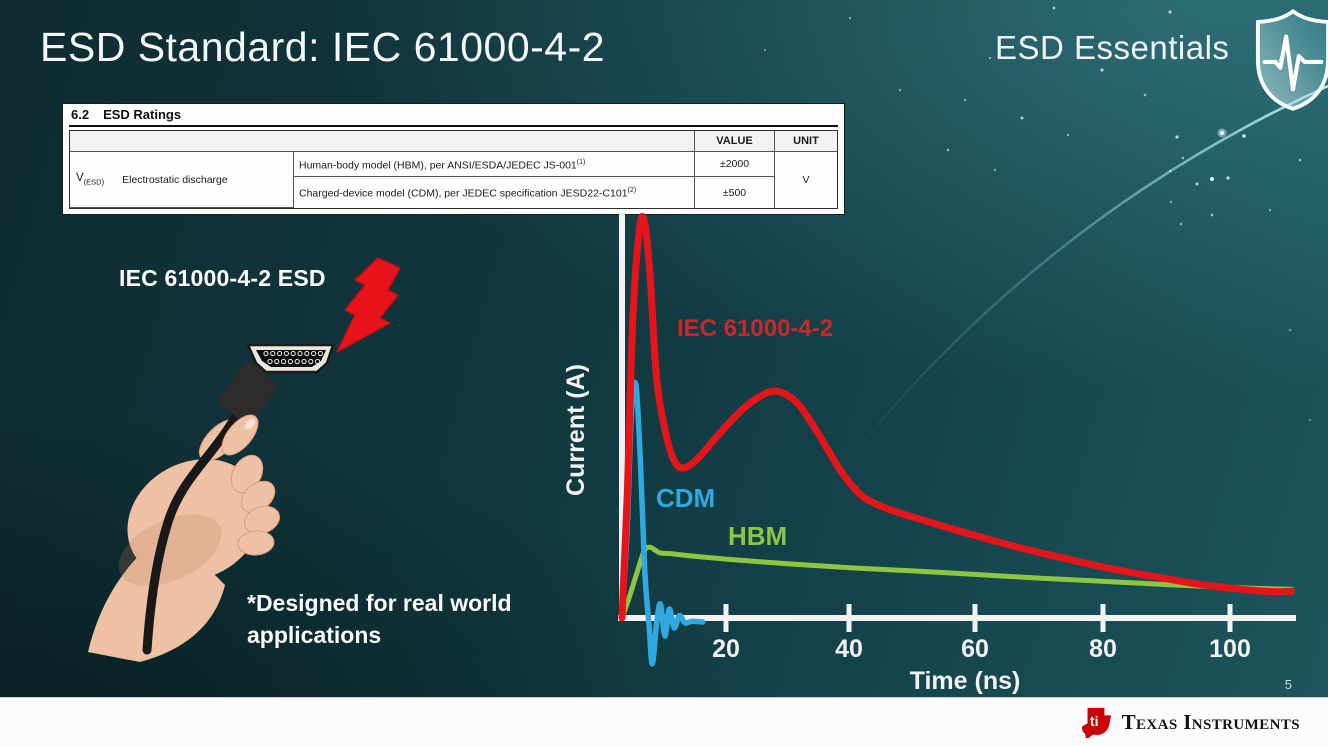 Image resolution: width=1328 pixels, height=746 pixels. I want to click on shield-pulse-icon, so click(1291, 60).